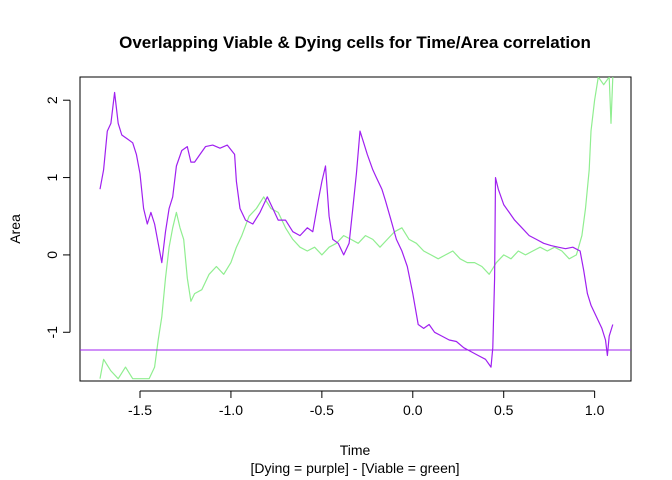  What do you see at coordinates (504, 410) in the screenshot?
I see `x-tick-label: 0.5` at bounding box center [504, 410].